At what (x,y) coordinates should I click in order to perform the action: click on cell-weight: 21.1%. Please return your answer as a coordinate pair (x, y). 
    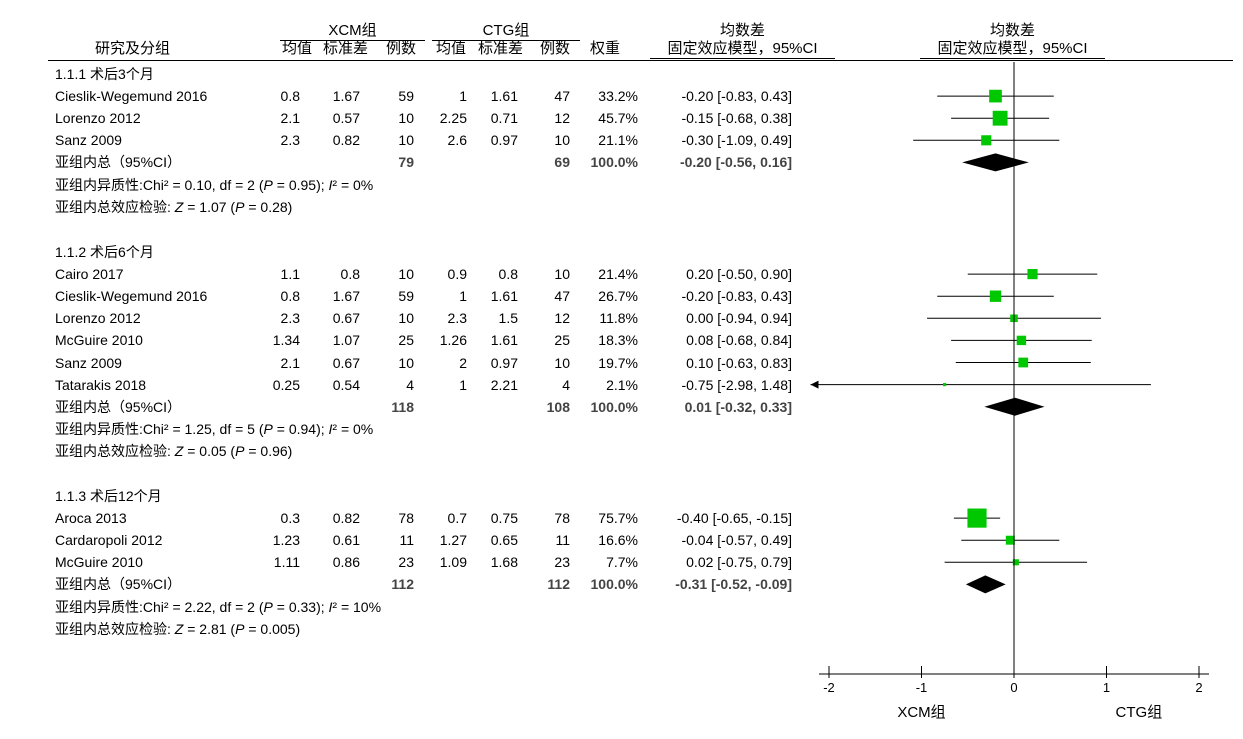
    Looking at the image, I should click on (618, 140).